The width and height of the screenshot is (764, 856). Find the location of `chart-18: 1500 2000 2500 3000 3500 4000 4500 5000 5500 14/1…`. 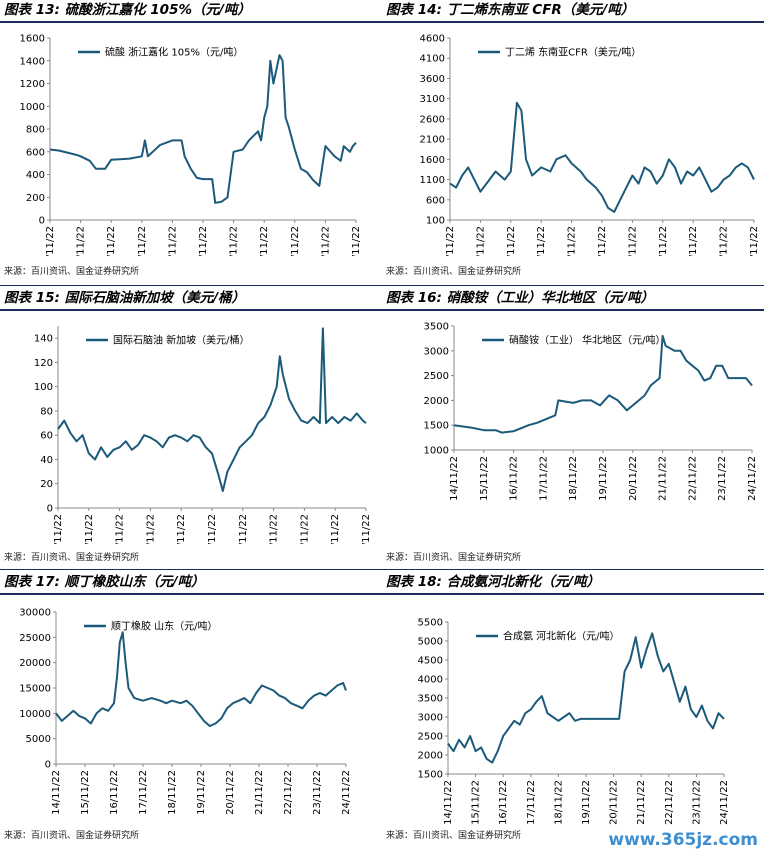

chart-18: 1500 2000 2500 3000 3500 4000 4500 5000 5500 14/1… is located at coordinates (574, 721).